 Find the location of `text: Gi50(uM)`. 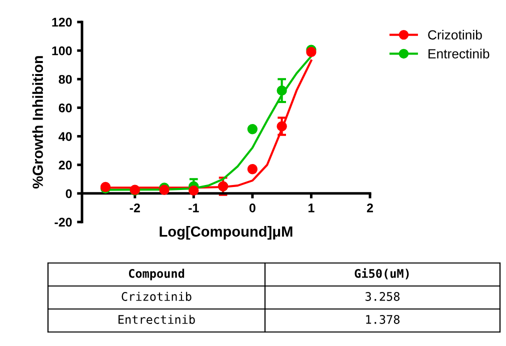

text: Gi50(uM) is located at coordinates (381, 274).